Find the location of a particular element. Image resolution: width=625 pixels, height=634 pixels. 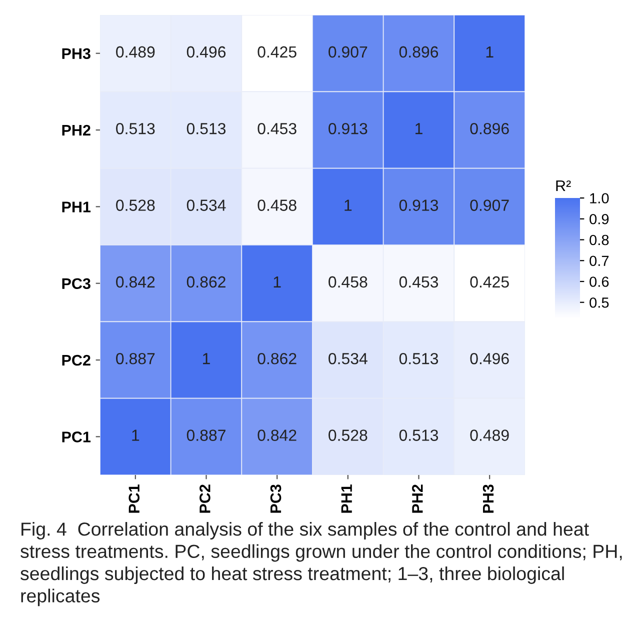

y-tick-label: PC3 is located at coordinates (76, 284).